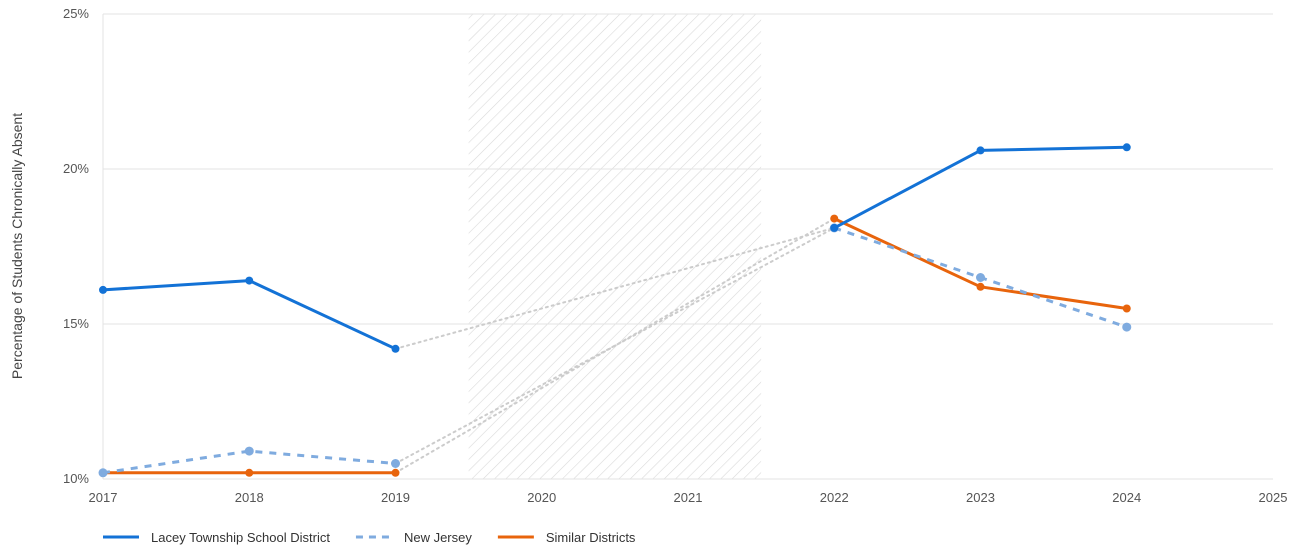 This screenshot has width=1303, height=552. I want to click on y-tick-label: 20%, so click(76, 168).